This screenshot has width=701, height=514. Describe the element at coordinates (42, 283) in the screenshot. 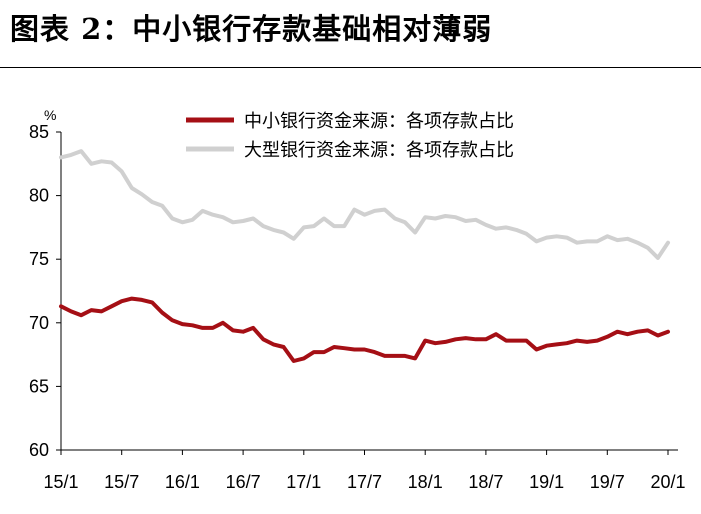

I see `y-axis-tick-labels: 60 65 70 75 80 85%` at that location.